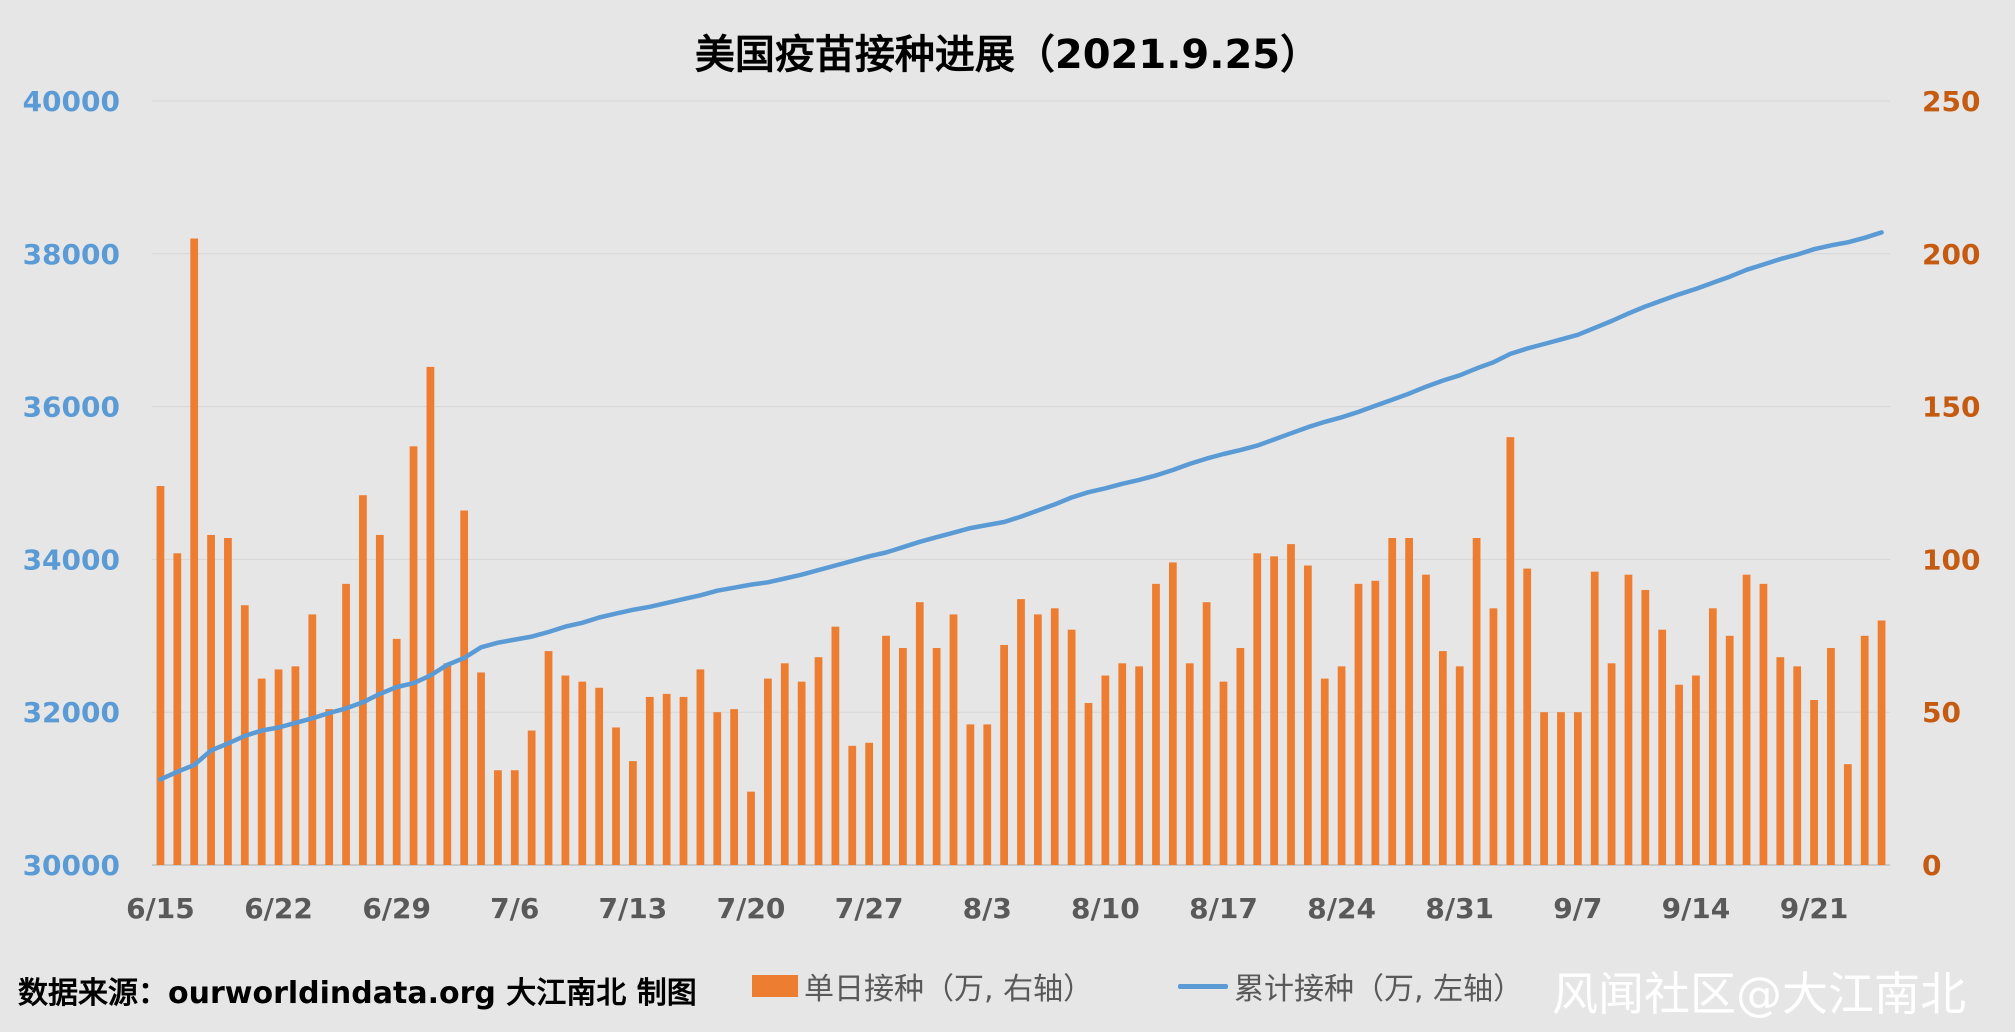  What do you see at coordinates (278, 908) in the screenshot?
I see `x-axis-tick: 6/22` at bounding box center [278, 908].